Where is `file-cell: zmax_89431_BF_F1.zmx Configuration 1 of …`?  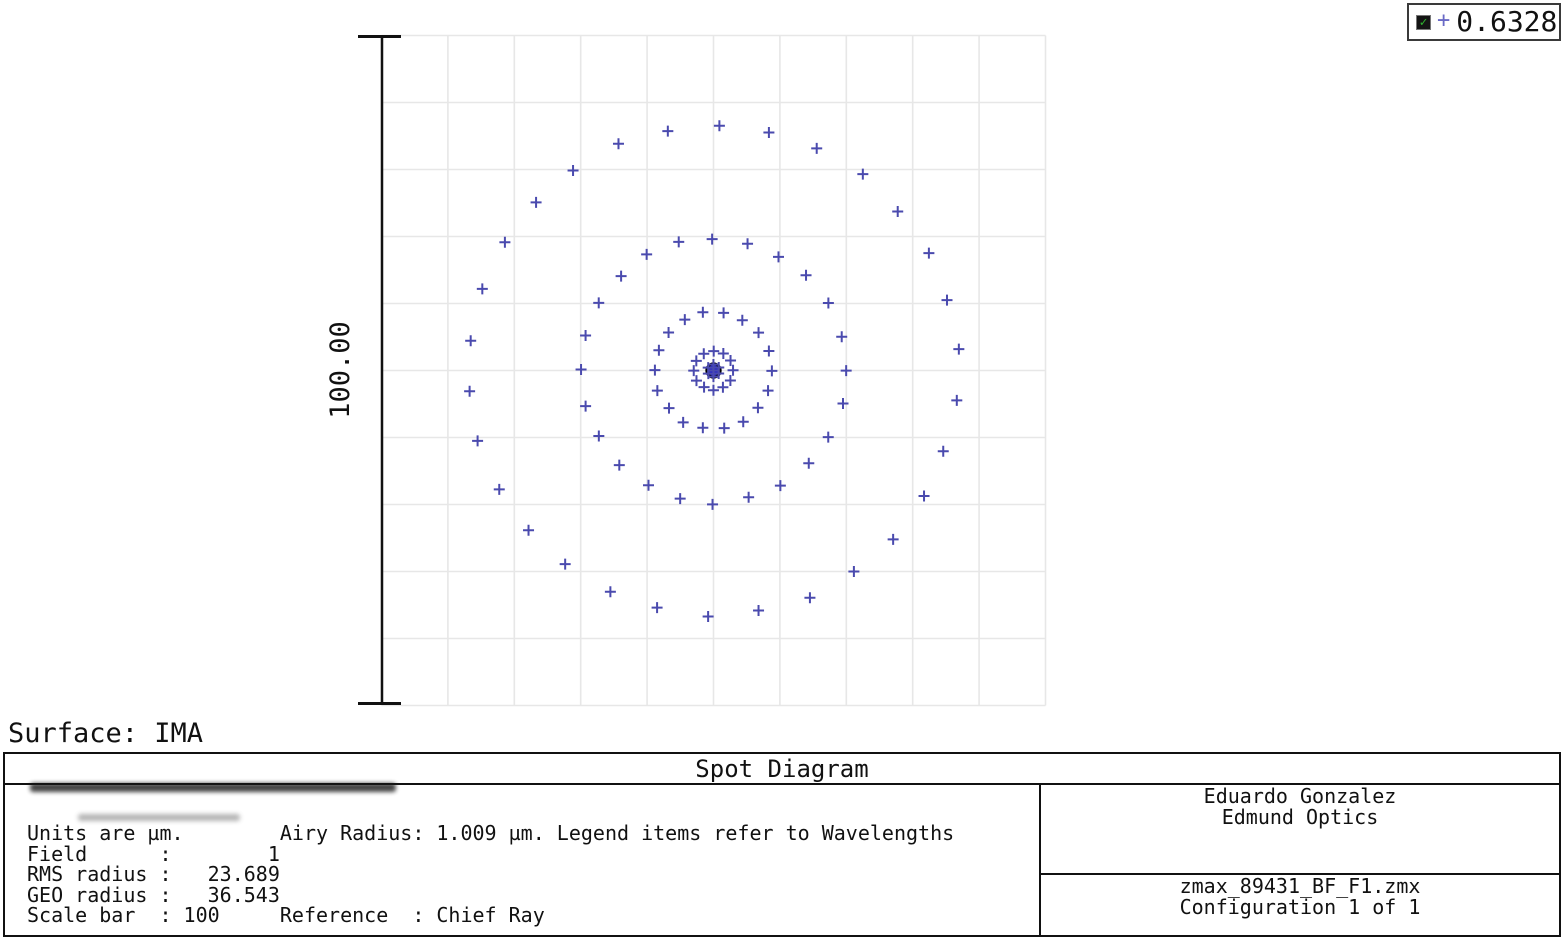
file-cell: zmax_89431_BF_F1.zmx Configuration 1 of … is located at coordinates (1300, 905).